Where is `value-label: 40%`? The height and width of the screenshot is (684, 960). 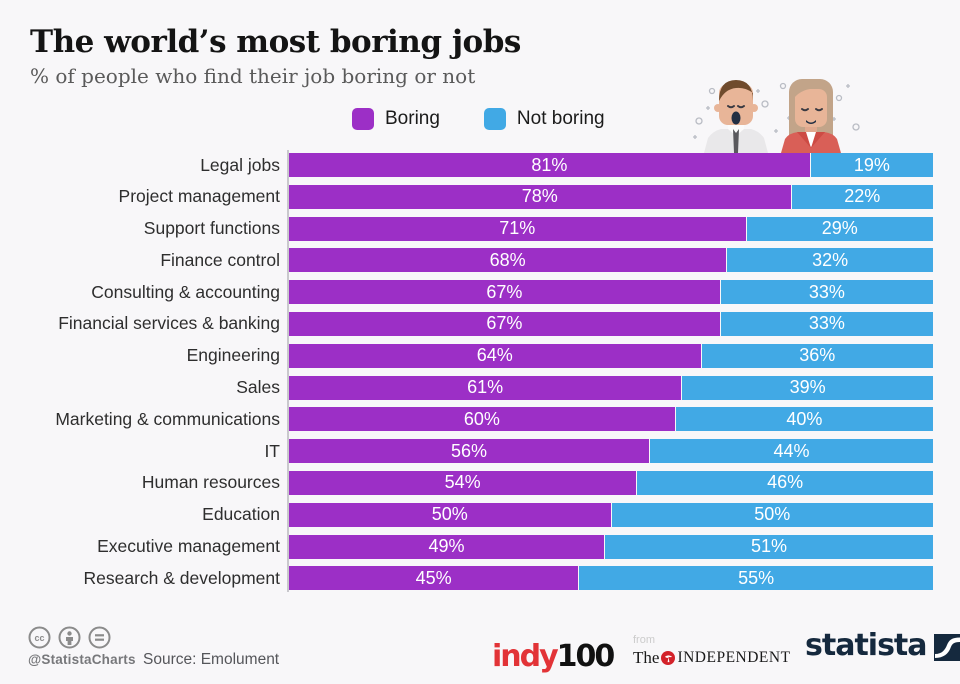 value-label: 40% is located at coordinates (804, 418).